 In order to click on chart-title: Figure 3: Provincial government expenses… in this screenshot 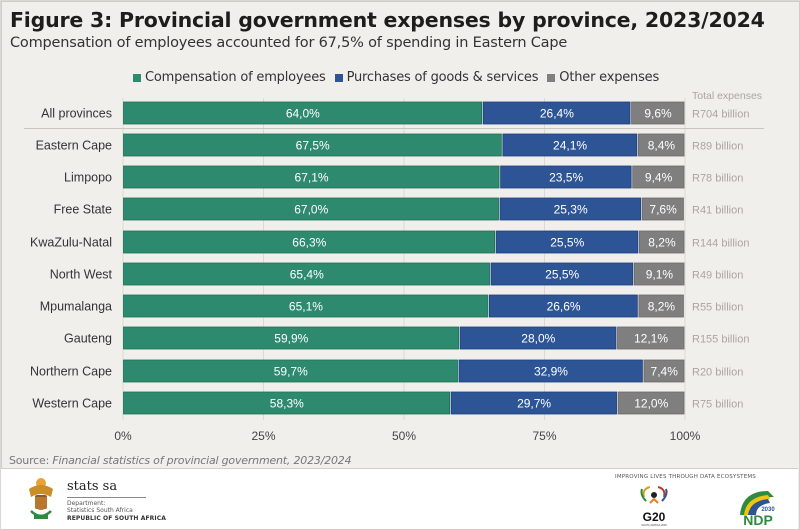, I will do `click(387, 20)`.